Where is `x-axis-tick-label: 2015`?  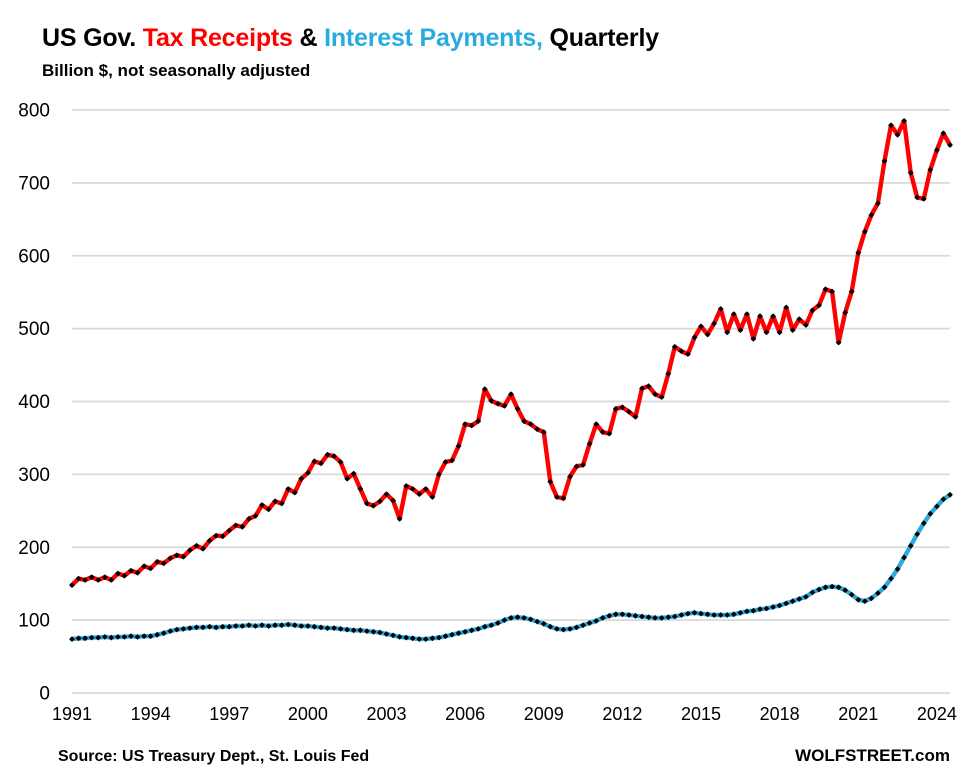
x-axis-tick-label: 2015 is located at coordinates (701, 714).